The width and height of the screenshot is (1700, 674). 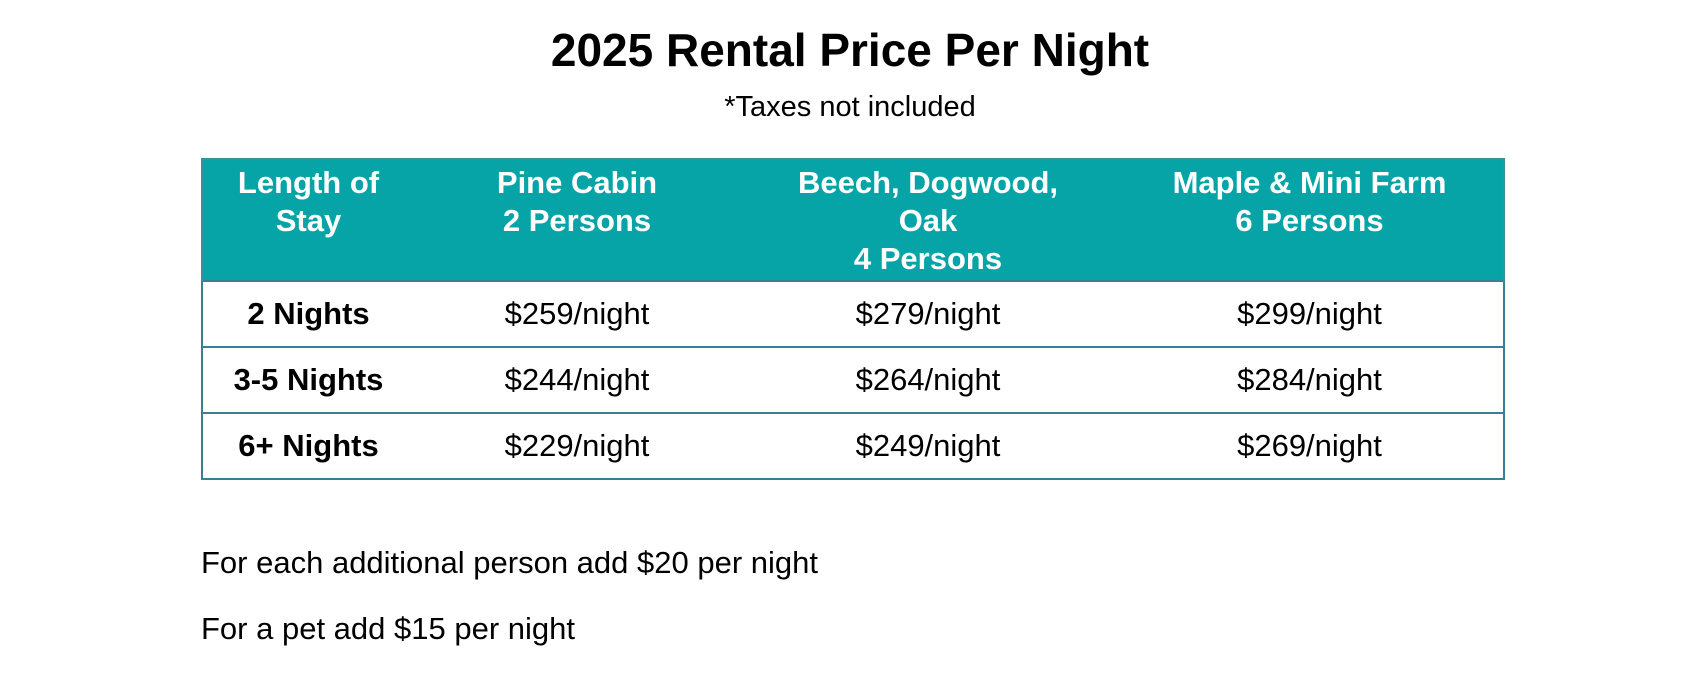 I want to click on stay-length-cell: 6+ Nights, so click(x=307, y=446).